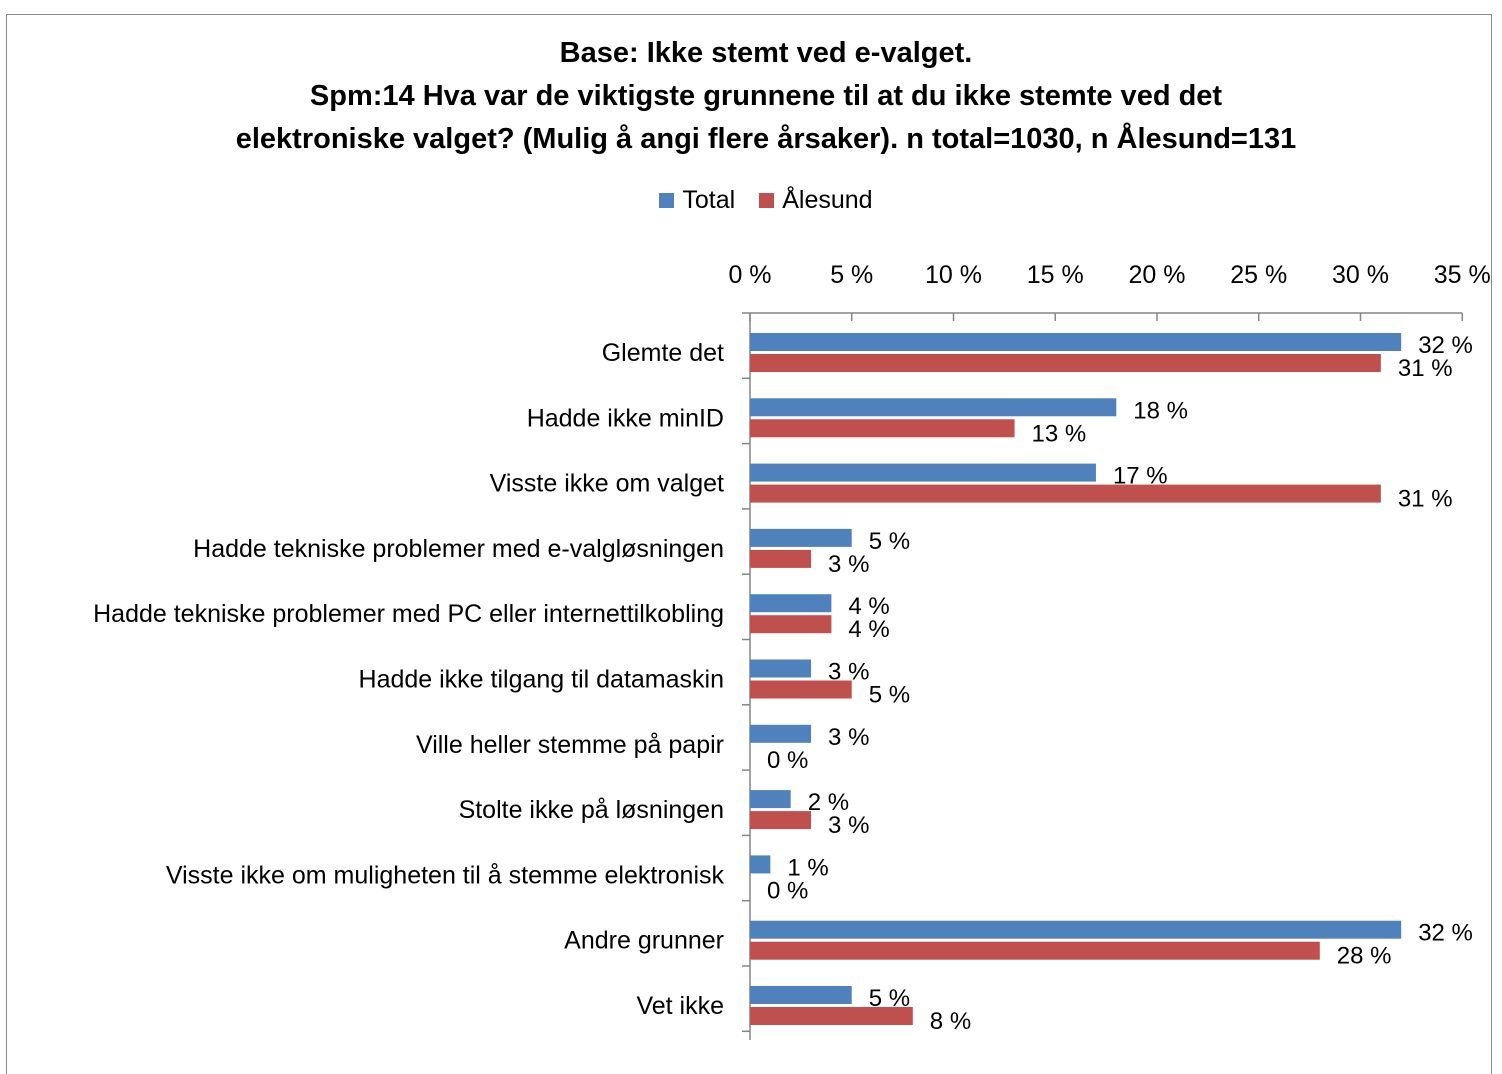 Image resolution: width=1502 pixels, height=1074 pixels. Describe the element at coordinates (644, 941) in the screenshot. I see `category-label: Andre grunner` at that location.